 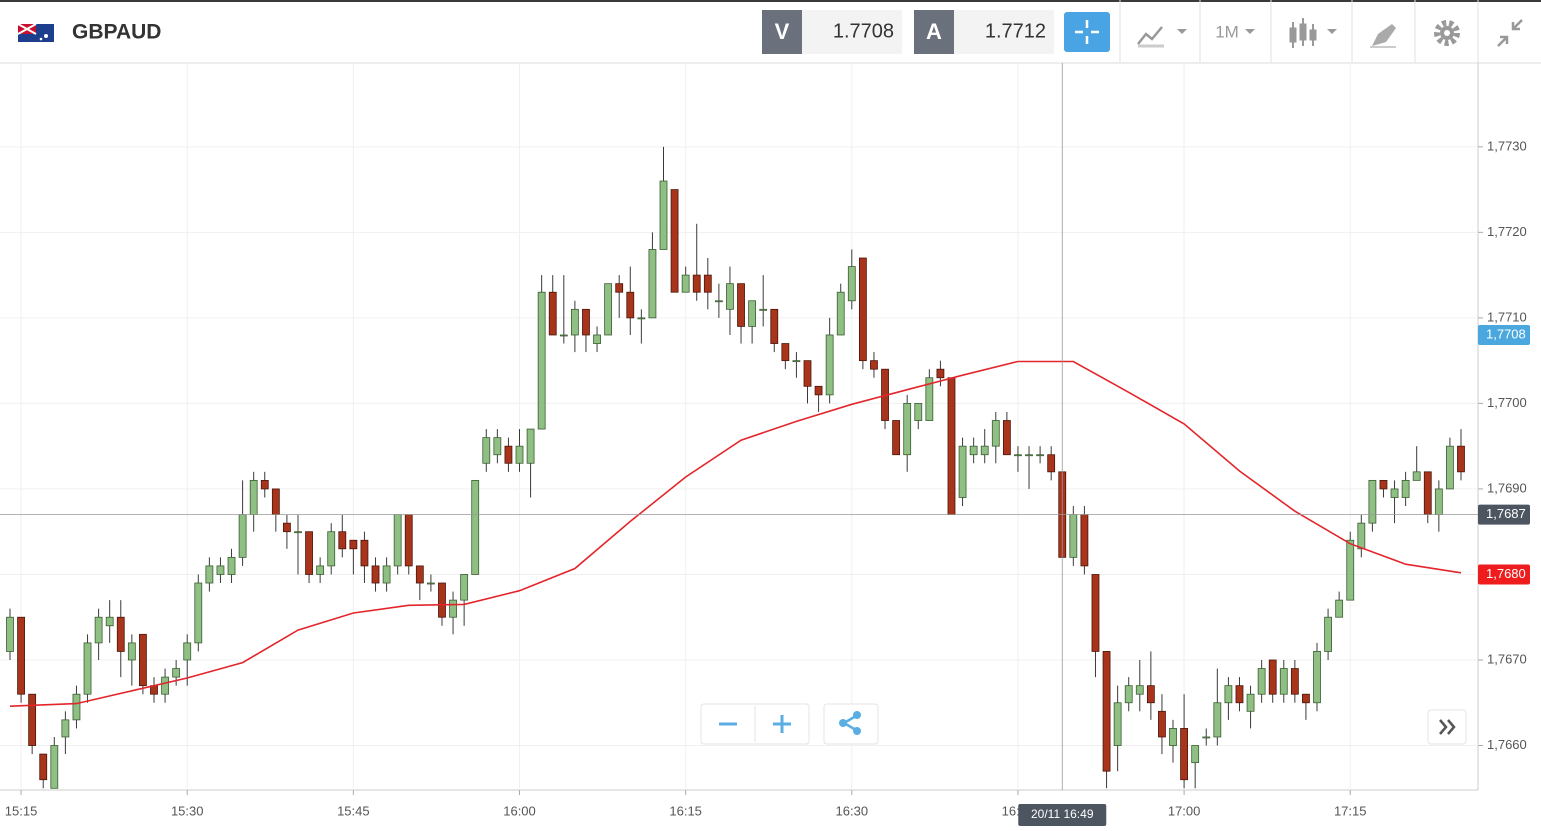 What do you see at coordinates (770, 1) in the screenshot?
I see `top-border` at bounding box center [770, 1].